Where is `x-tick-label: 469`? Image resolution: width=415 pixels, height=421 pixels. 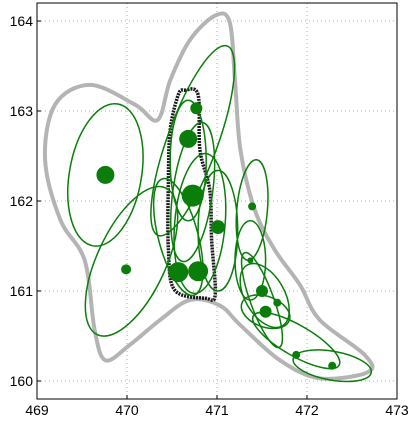 x-tick-label: 469 is located at coordinates (37, 410).